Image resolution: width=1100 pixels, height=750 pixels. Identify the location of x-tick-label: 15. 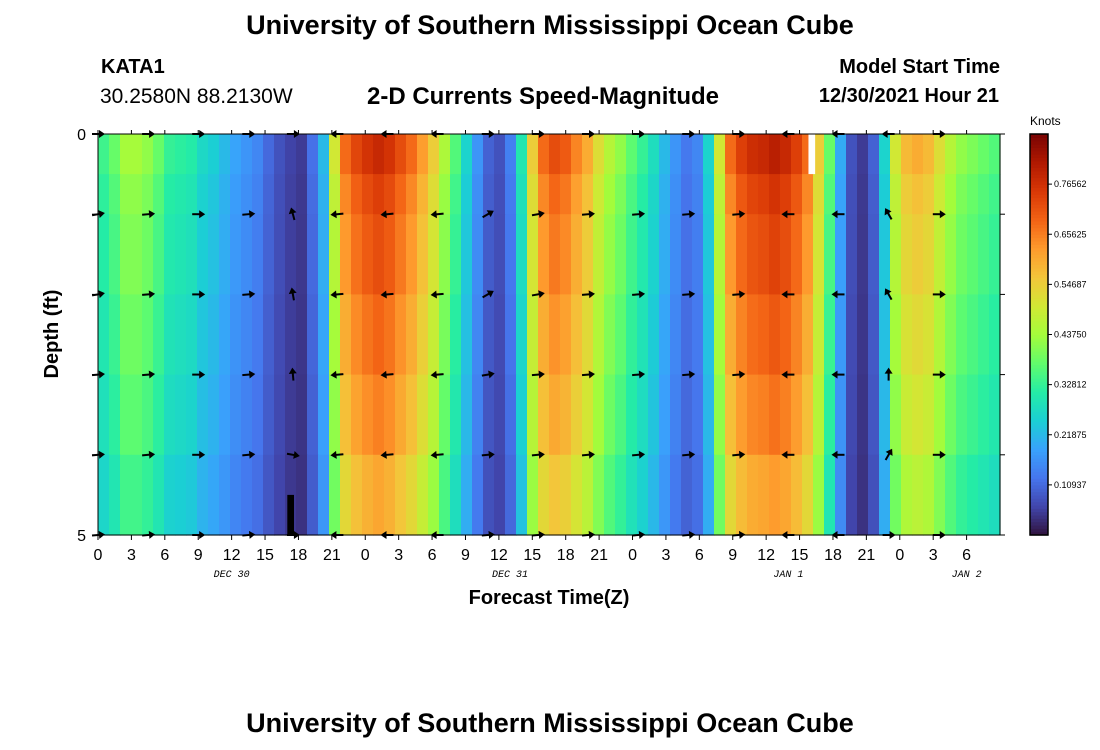
(532, 555).